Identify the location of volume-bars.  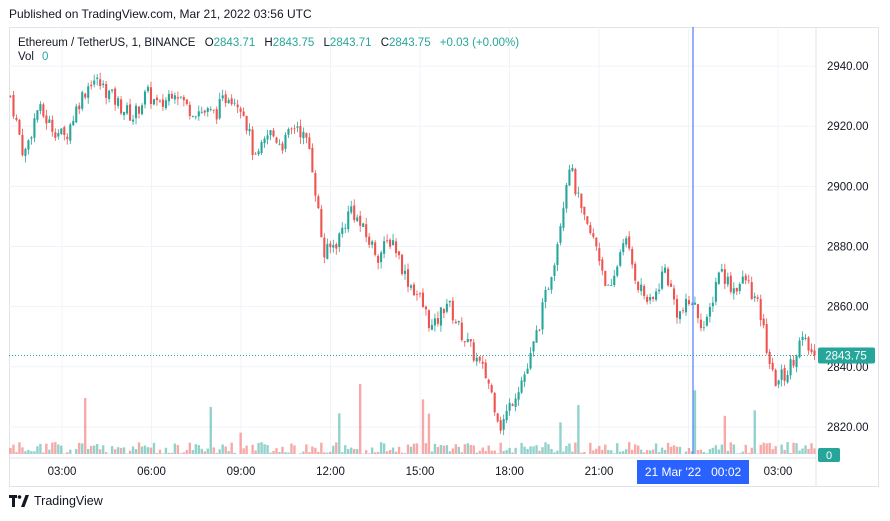
(412, 419).